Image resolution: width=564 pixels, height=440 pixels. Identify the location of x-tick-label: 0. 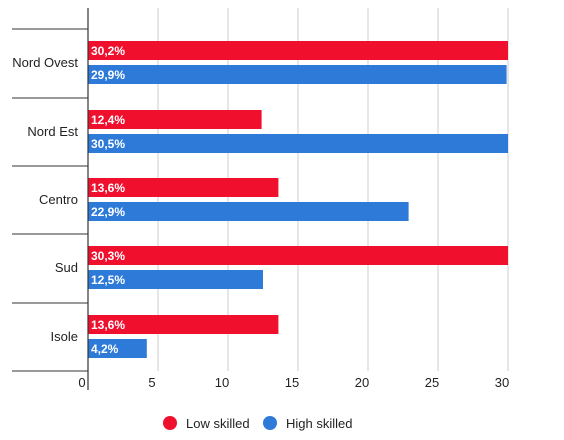
(81, 382).